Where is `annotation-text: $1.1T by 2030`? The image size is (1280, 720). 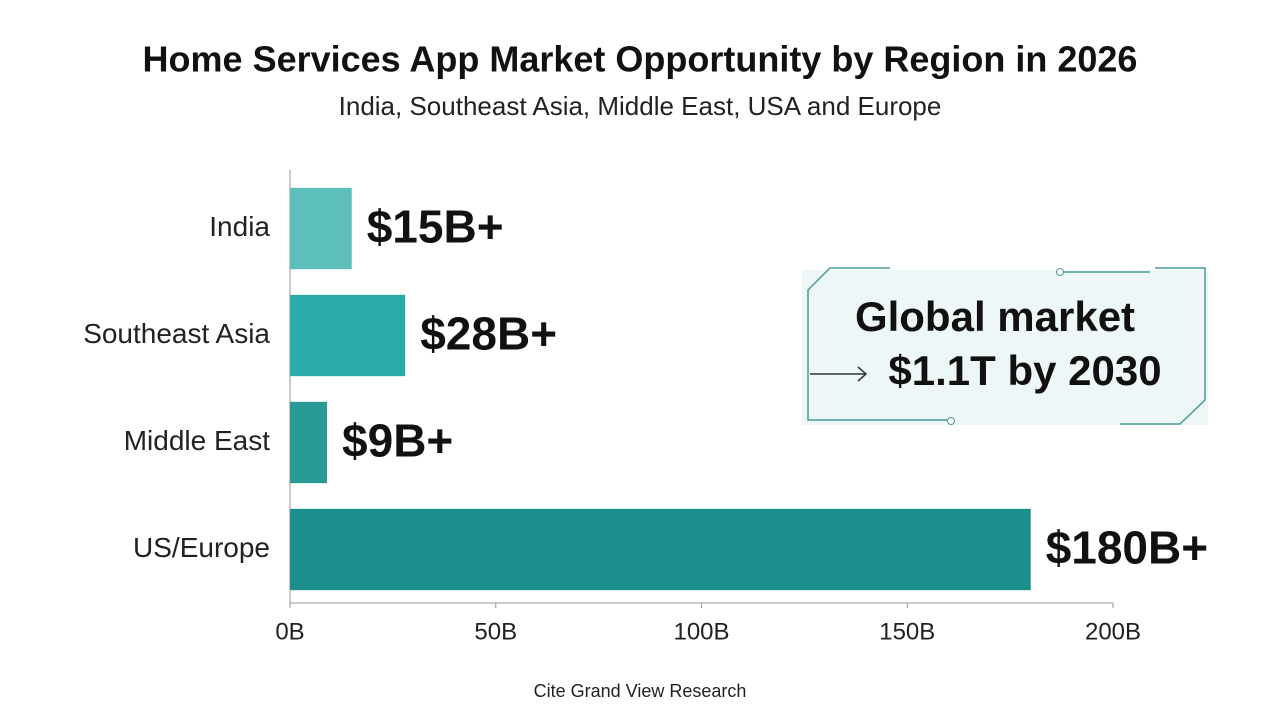 annotation-text: $1.1T by 2030 is located at coordinates (1024, 370).